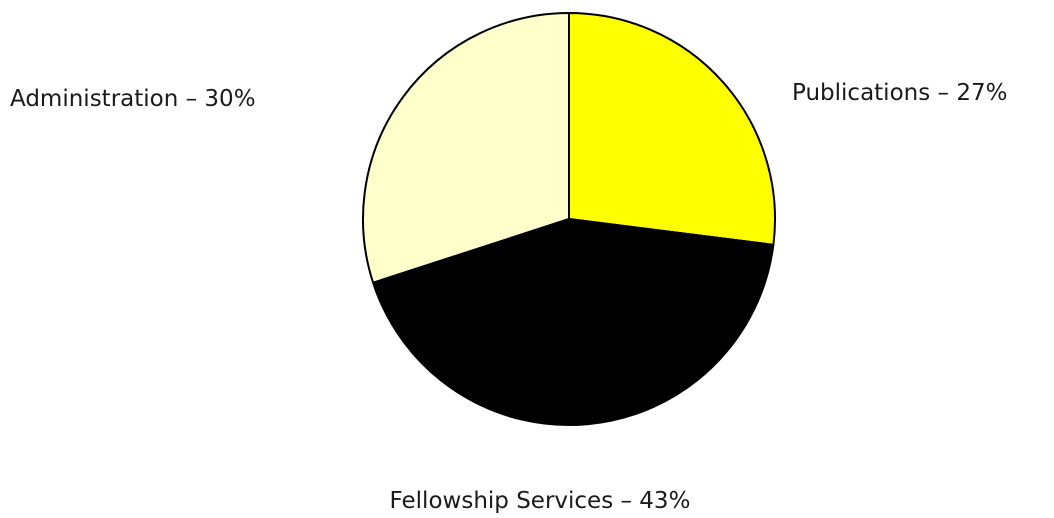 The image size is (1054, 518). Describe the element at coordinates (672, 129) in the screenshot. I see `pie-slice-publications` at that location.